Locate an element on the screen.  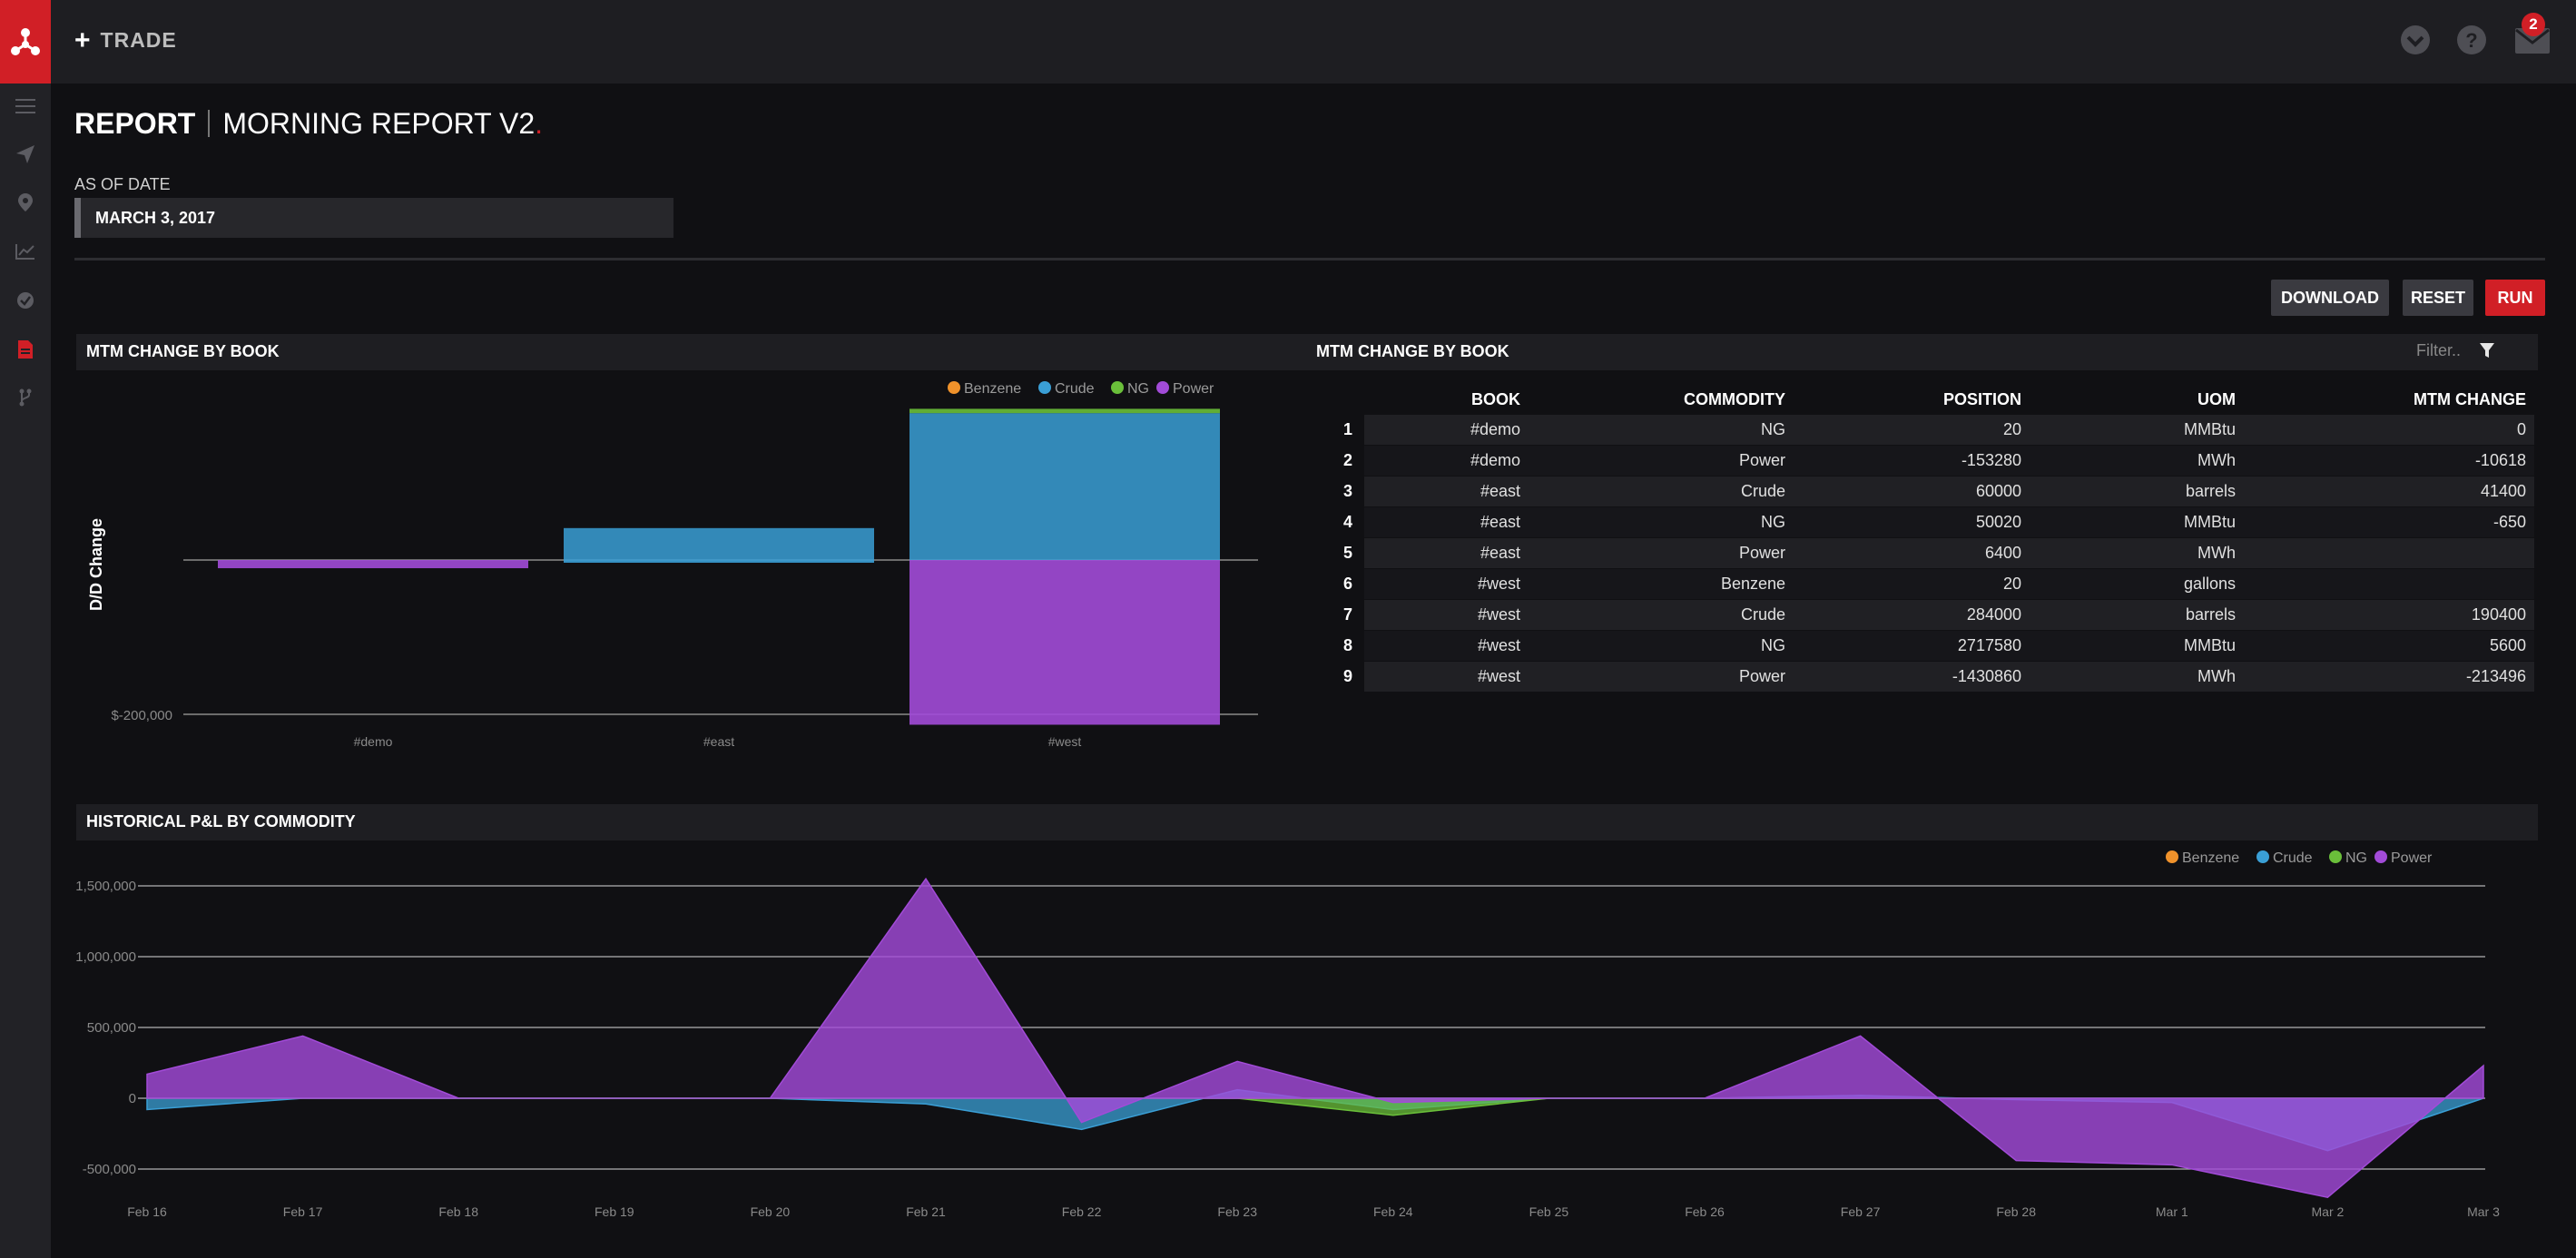
cell-book: #west is located at coordinates (1498, 645).